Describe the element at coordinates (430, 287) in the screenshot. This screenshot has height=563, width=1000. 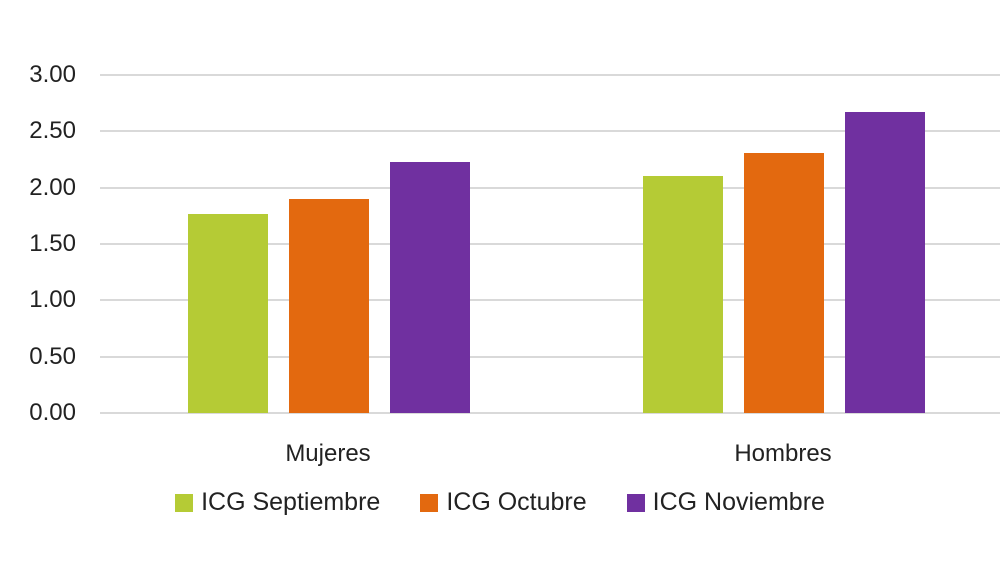
I see `bar-mujeres-icg-noviembre` at that location.